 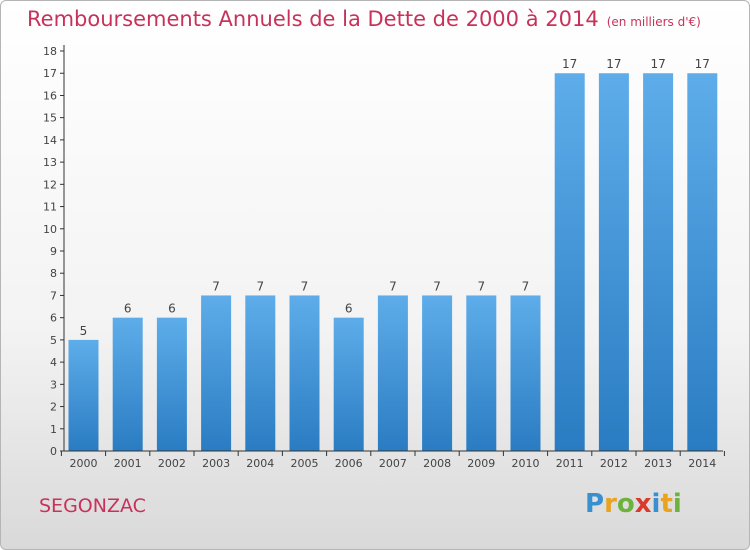 What do you see at coordinates (50, 229) in the screenshot?
I see `y-tick-label: 10` at bounding box center [50, 229].